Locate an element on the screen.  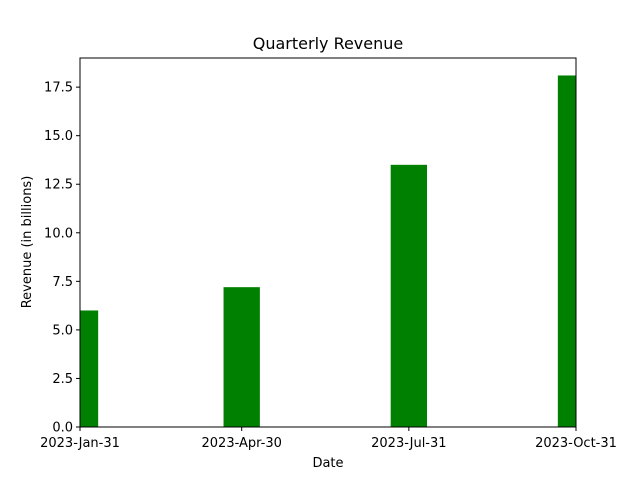
y-tick-label: 12.5 is located at coordinates (58, 185).